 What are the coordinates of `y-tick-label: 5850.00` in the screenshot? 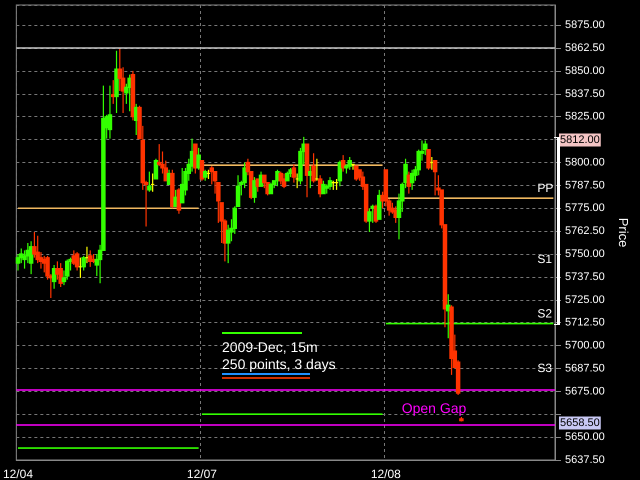 It's located at (585, 70).